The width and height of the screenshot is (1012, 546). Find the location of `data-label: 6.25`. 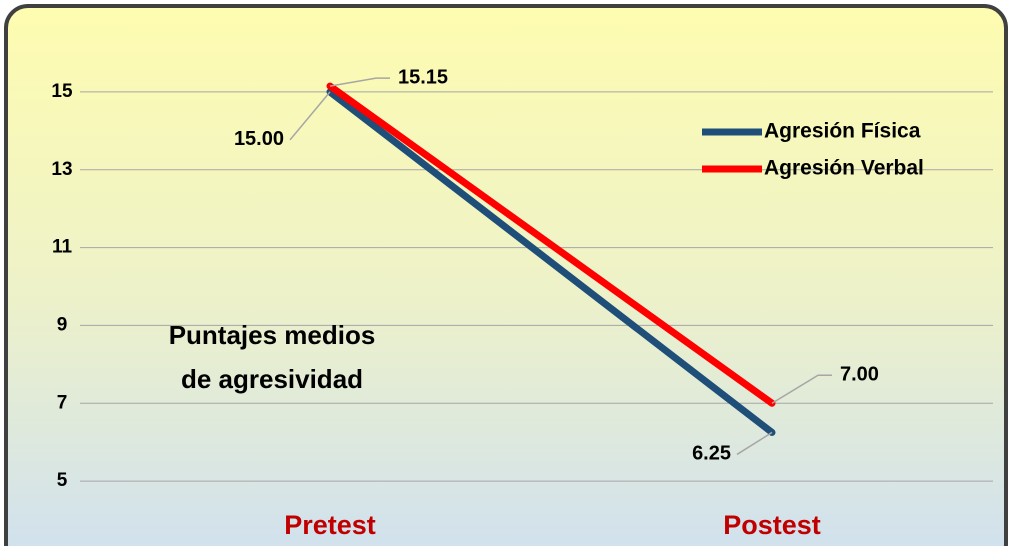

data-label: 6.25 is located at coordinates (711, 454).